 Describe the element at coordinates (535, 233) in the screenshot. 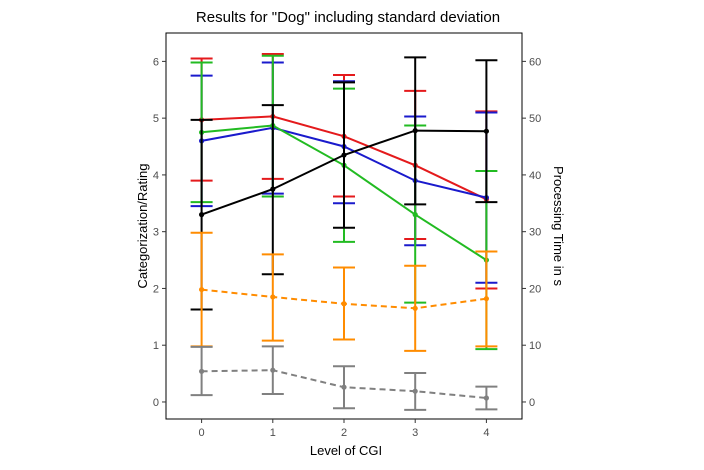

I see `y-right-tick-label: 30` at that location.